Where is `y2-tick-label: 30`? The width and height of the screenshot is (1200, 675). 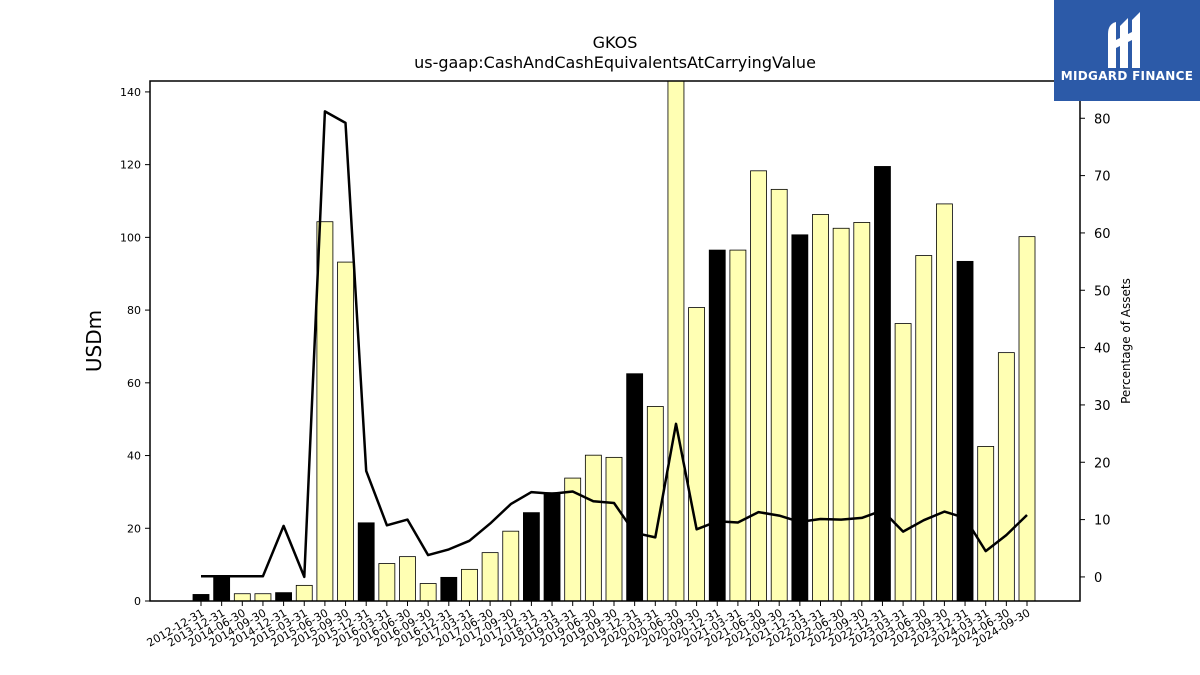 y2-tick-label: 30 is located at coordinates (1102, 406).